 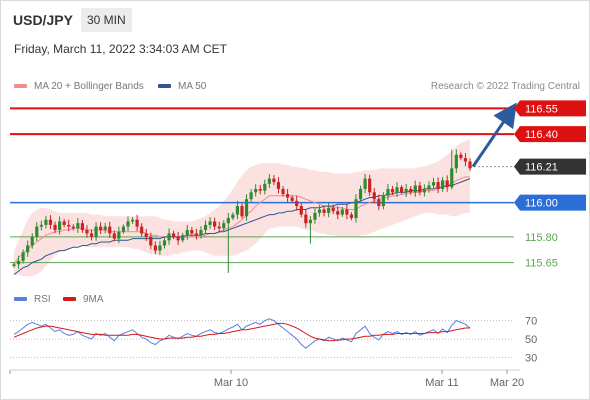 I want to click on forecast-arrow, so click(x=494, y=135).